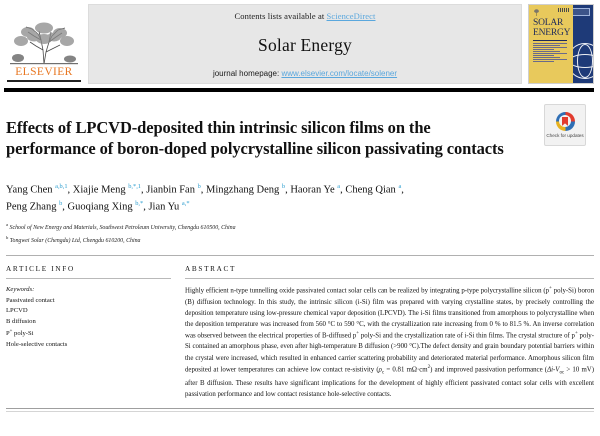  What do you see at coordinates (20, 332) in the screenshot?
I see `keyword-item: P+ poly-Si` at bounding box center [20, 332].